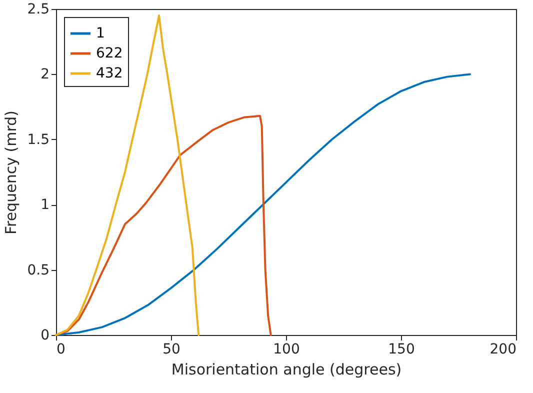 This screenshot has height=393, width=533. What do you see at coordinates (38, 10) in the screenshot?
I see `y-tick-label: 2.5` at bounding box center [38, 10].